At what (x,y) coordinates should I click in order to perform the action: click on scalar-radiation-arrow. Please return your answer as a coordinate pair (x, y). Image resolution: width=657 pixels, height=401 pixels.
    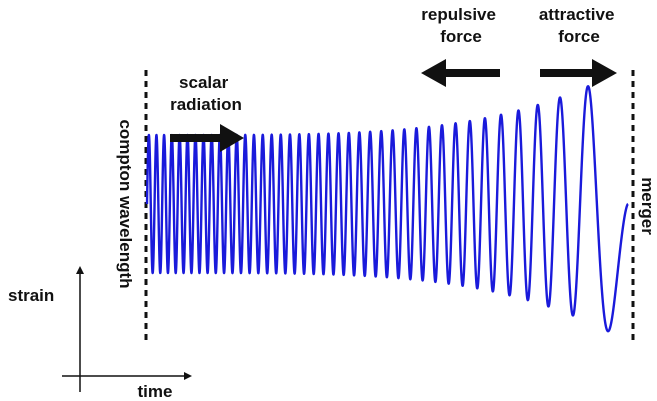
    Looking at the image, I should click on (207, 138).